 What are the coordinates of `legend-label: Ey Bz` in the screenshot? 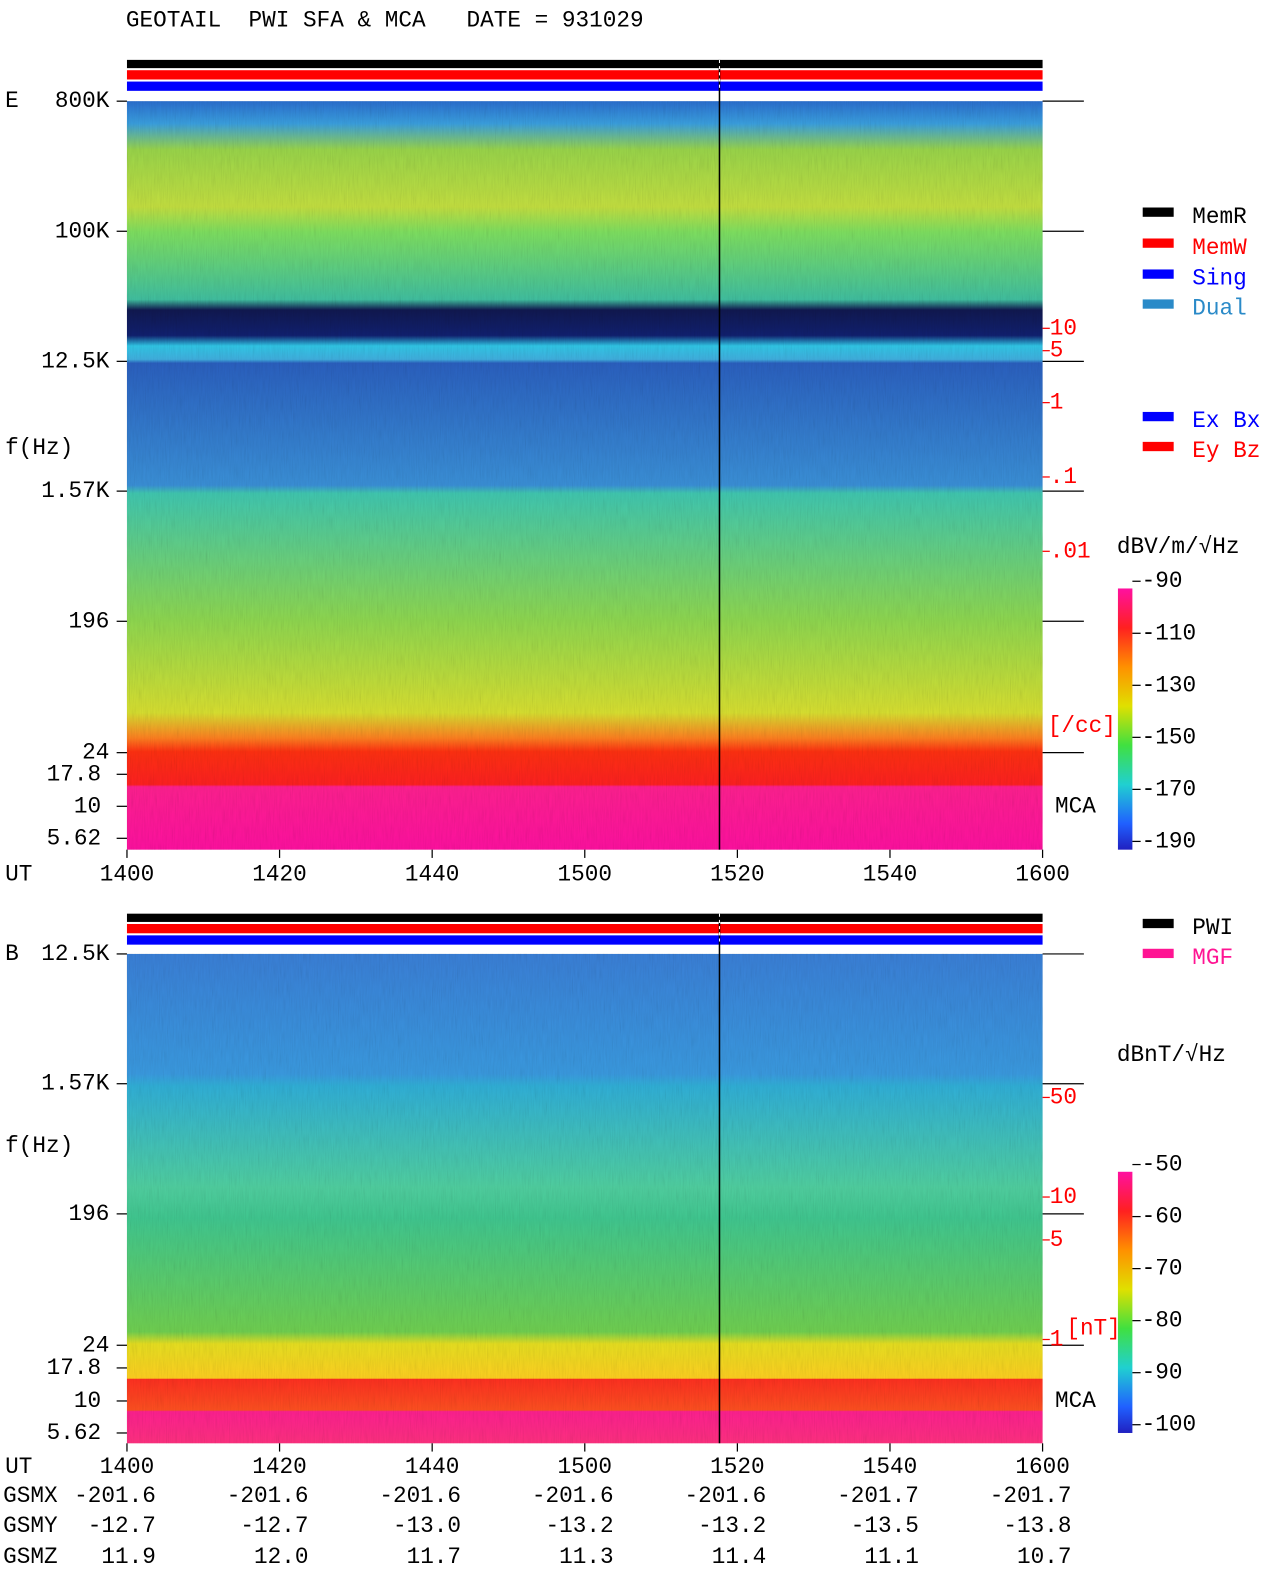 It's located at (1226, 451).